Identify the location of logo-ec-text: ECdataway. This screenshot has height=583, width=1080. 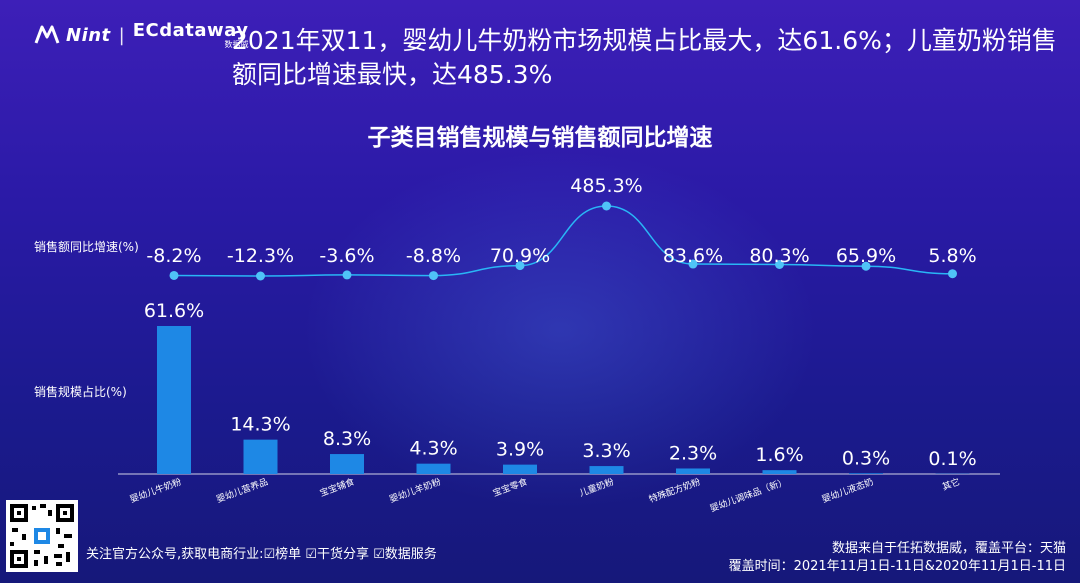
(190, 30).